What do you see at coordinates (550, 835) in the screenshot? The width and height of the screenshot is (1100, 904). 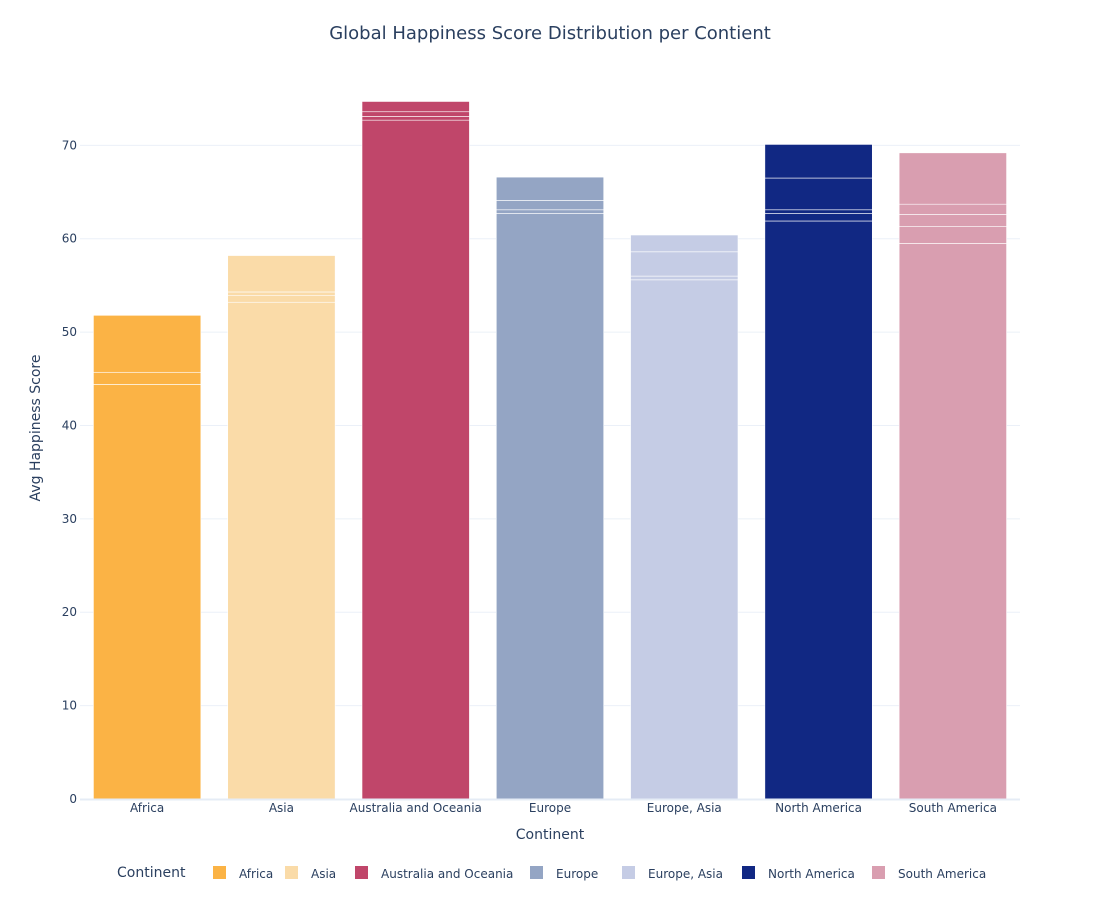 I see `x-axis-label: Continent` at bounding box center [550, 835].